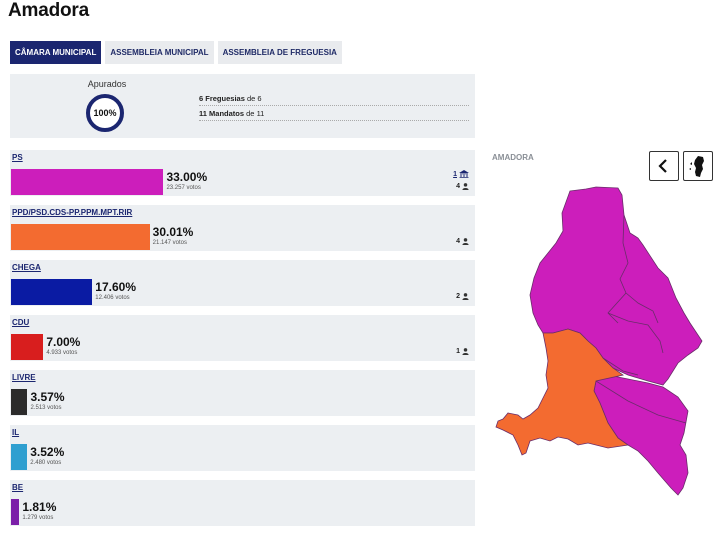 This screenshot has width=720, height=533. Describe the element at coordinates (105, 113) in the screenshot. I see `apurados-progress-ring: 100%` at that location.